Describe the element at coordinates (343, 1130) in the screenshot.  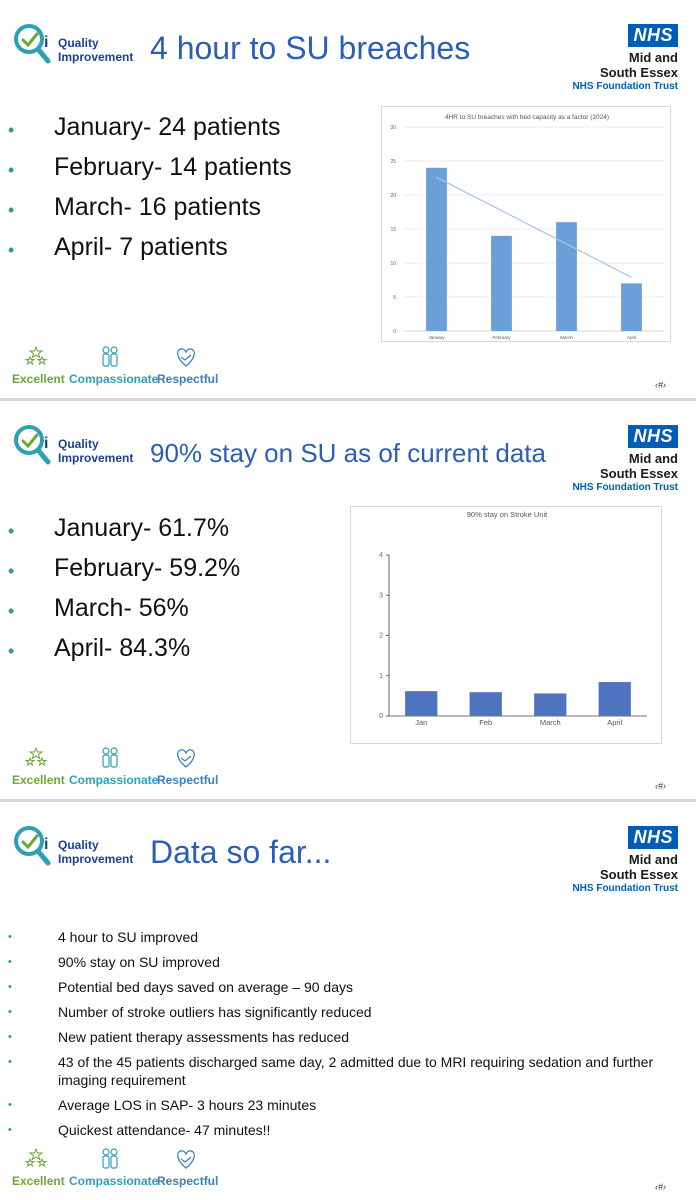
I see `list-item: • Quickest attendance- 47 minutes!!` at that location.